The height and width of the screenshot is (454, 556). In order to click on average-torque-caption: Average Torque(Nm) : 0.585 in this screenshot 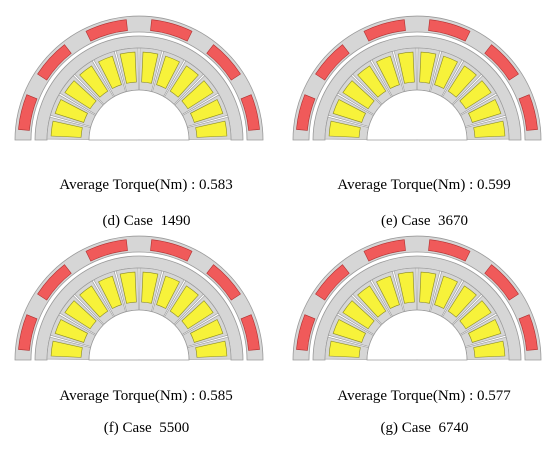, I will do `click(146, 396)`.